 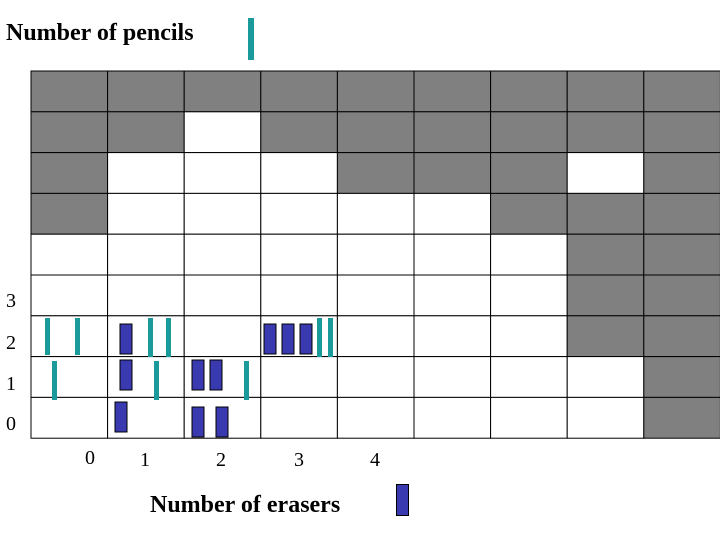 What do you see at coordinates (245, 505) in the screenshot?
I see `x-axis-label: Number of erasers` at bounding box center [245, 505].